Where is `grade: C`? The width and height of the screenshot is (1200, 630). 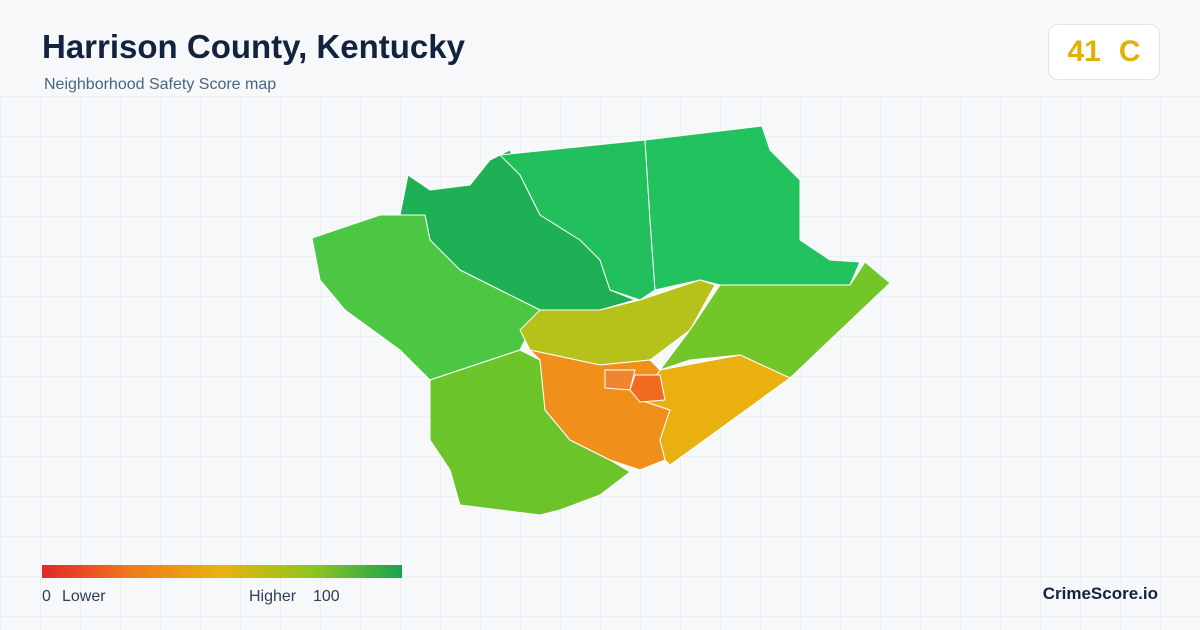 grade: C is located at coordinates (1129, 51).